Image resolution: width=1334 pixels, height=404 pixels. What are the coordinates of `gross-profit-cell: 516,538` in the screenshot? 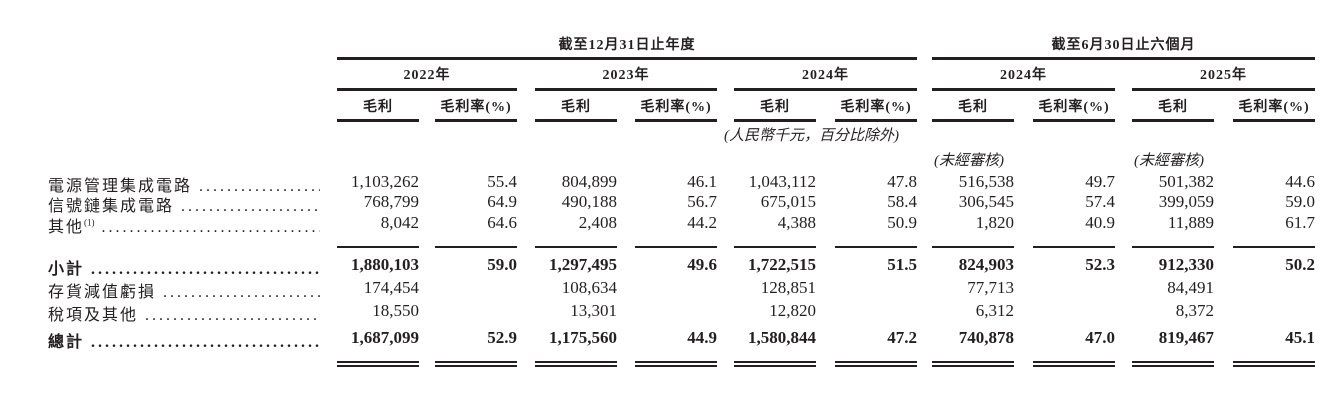 It's located at (986, 181).